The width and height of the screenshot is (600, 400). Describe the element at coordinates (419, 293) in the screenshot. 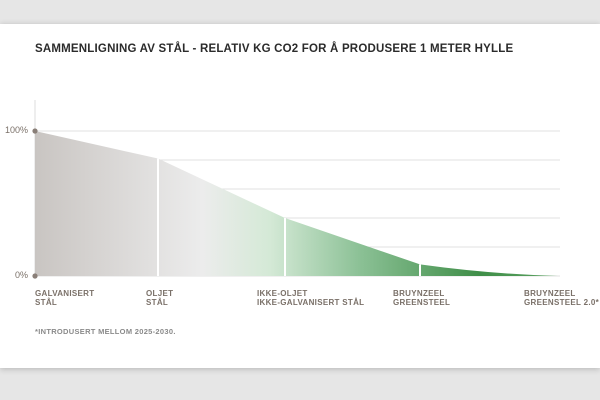

I see `x-category-label-3-line-0: BRUYNZEEL` at that location.